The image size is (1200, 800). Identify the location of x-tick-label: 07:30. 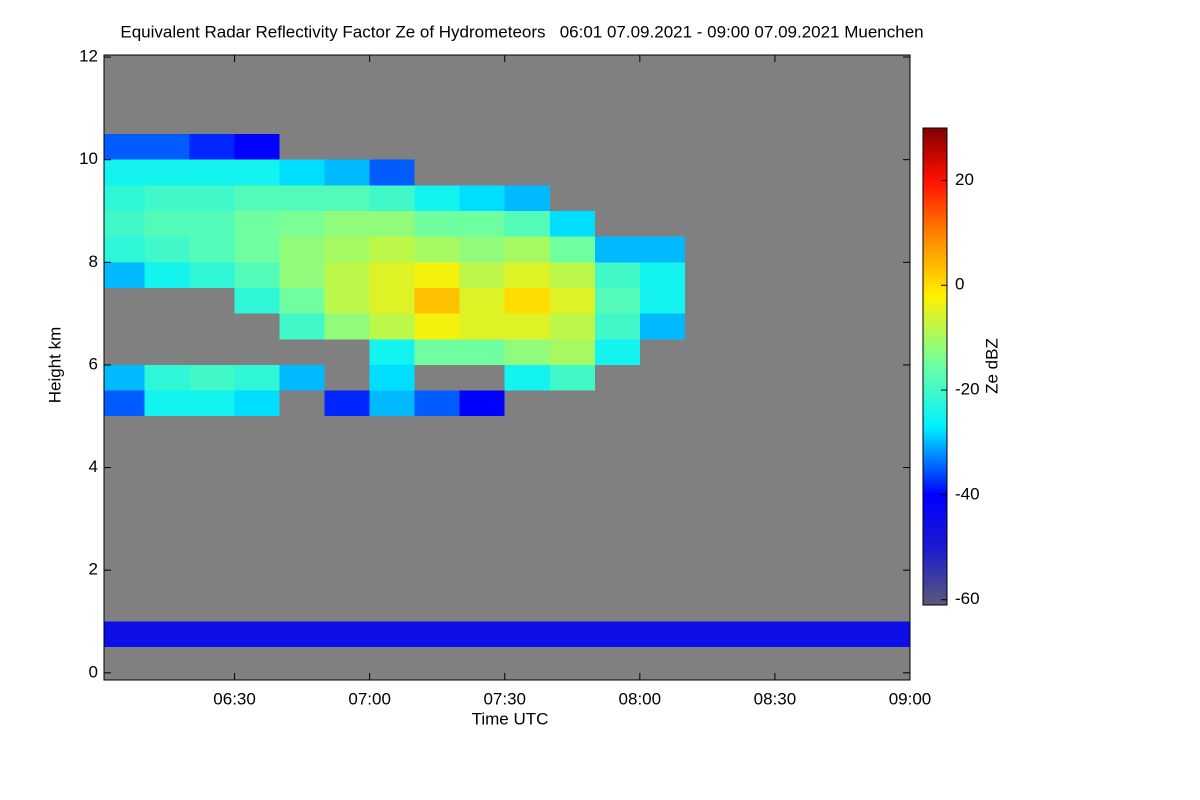
(504, 698).